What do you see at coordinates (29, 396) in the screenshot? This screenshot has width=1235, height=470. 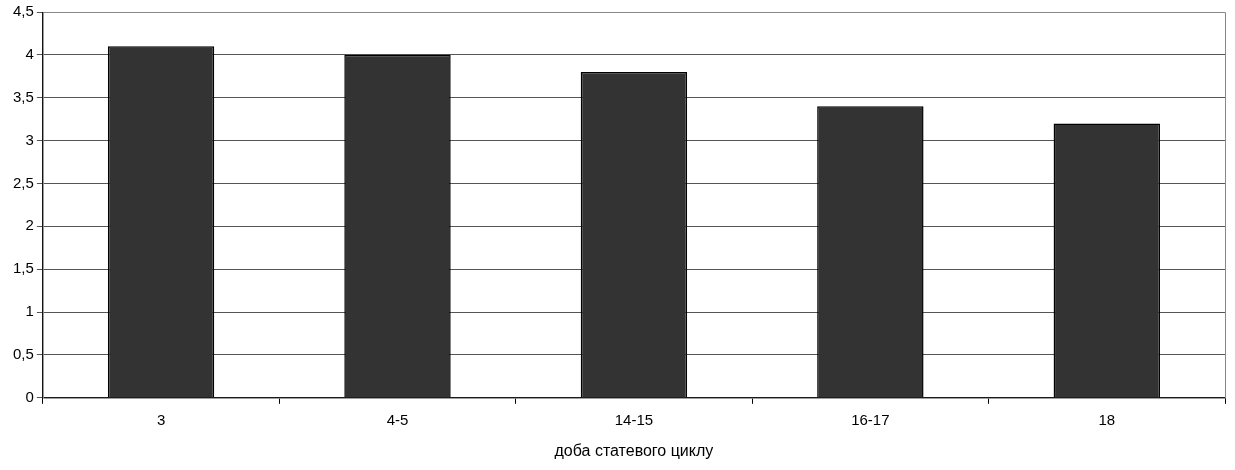 I see `y-tick-label: 0` at bounding box center [29, 396].